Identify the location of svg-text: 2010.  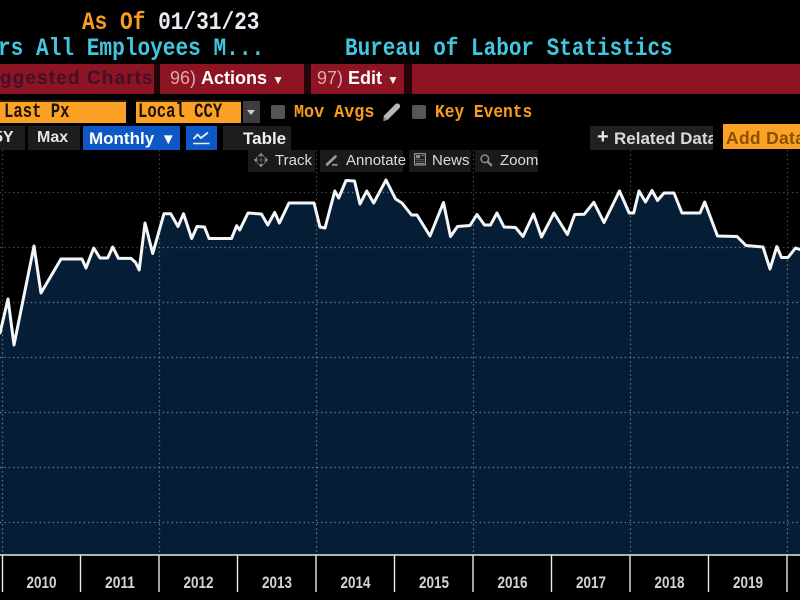
(42, 582).